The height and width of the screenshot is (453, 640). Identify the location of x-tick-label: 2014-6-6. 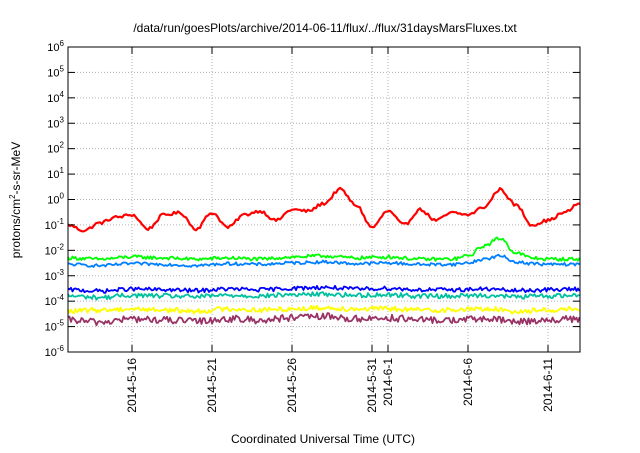
(468, 382).